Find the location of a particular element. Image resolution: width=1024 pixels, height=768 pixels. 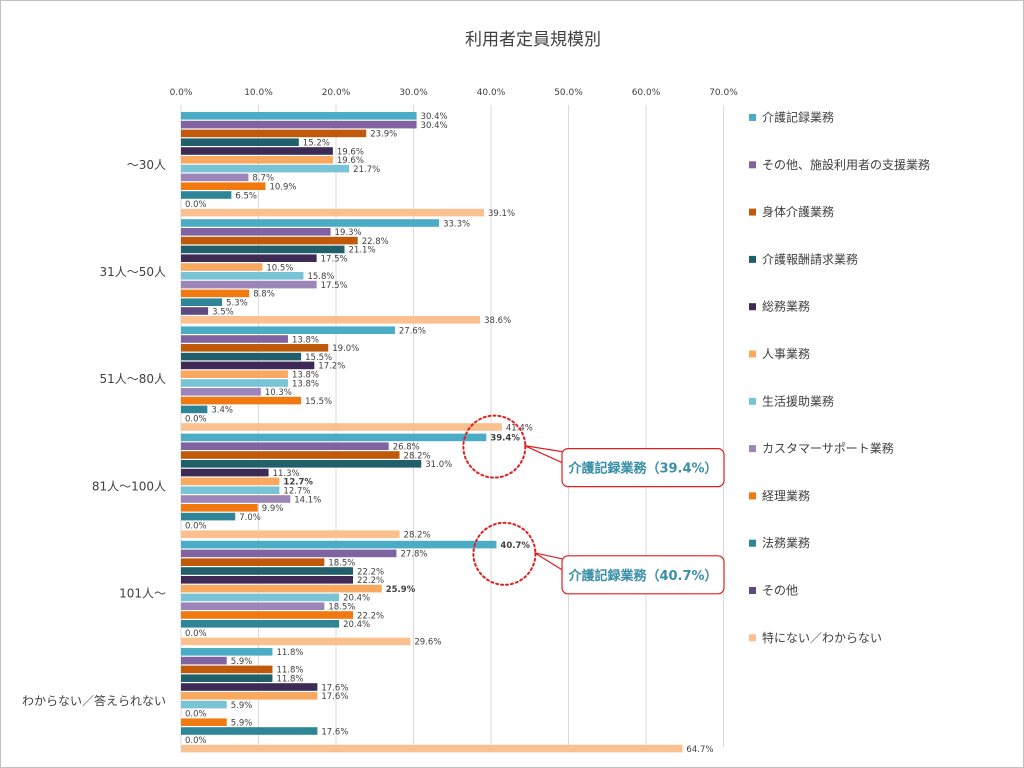

data-label: 30.4% is located at coordinates (434, 126).